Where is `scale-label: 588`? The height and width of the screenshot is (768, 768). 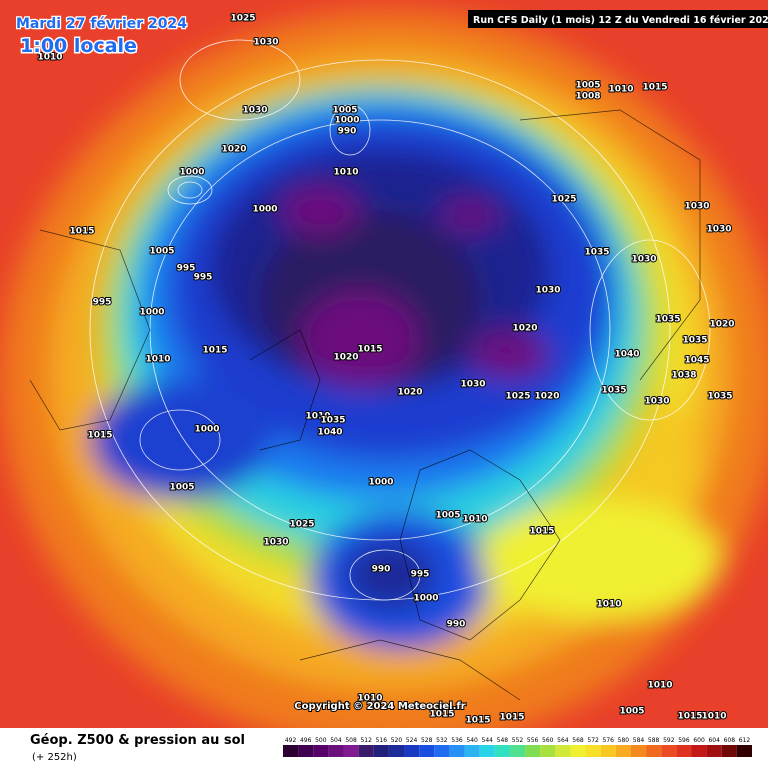 scale-label: 588 is located at coordinates (654, 740).